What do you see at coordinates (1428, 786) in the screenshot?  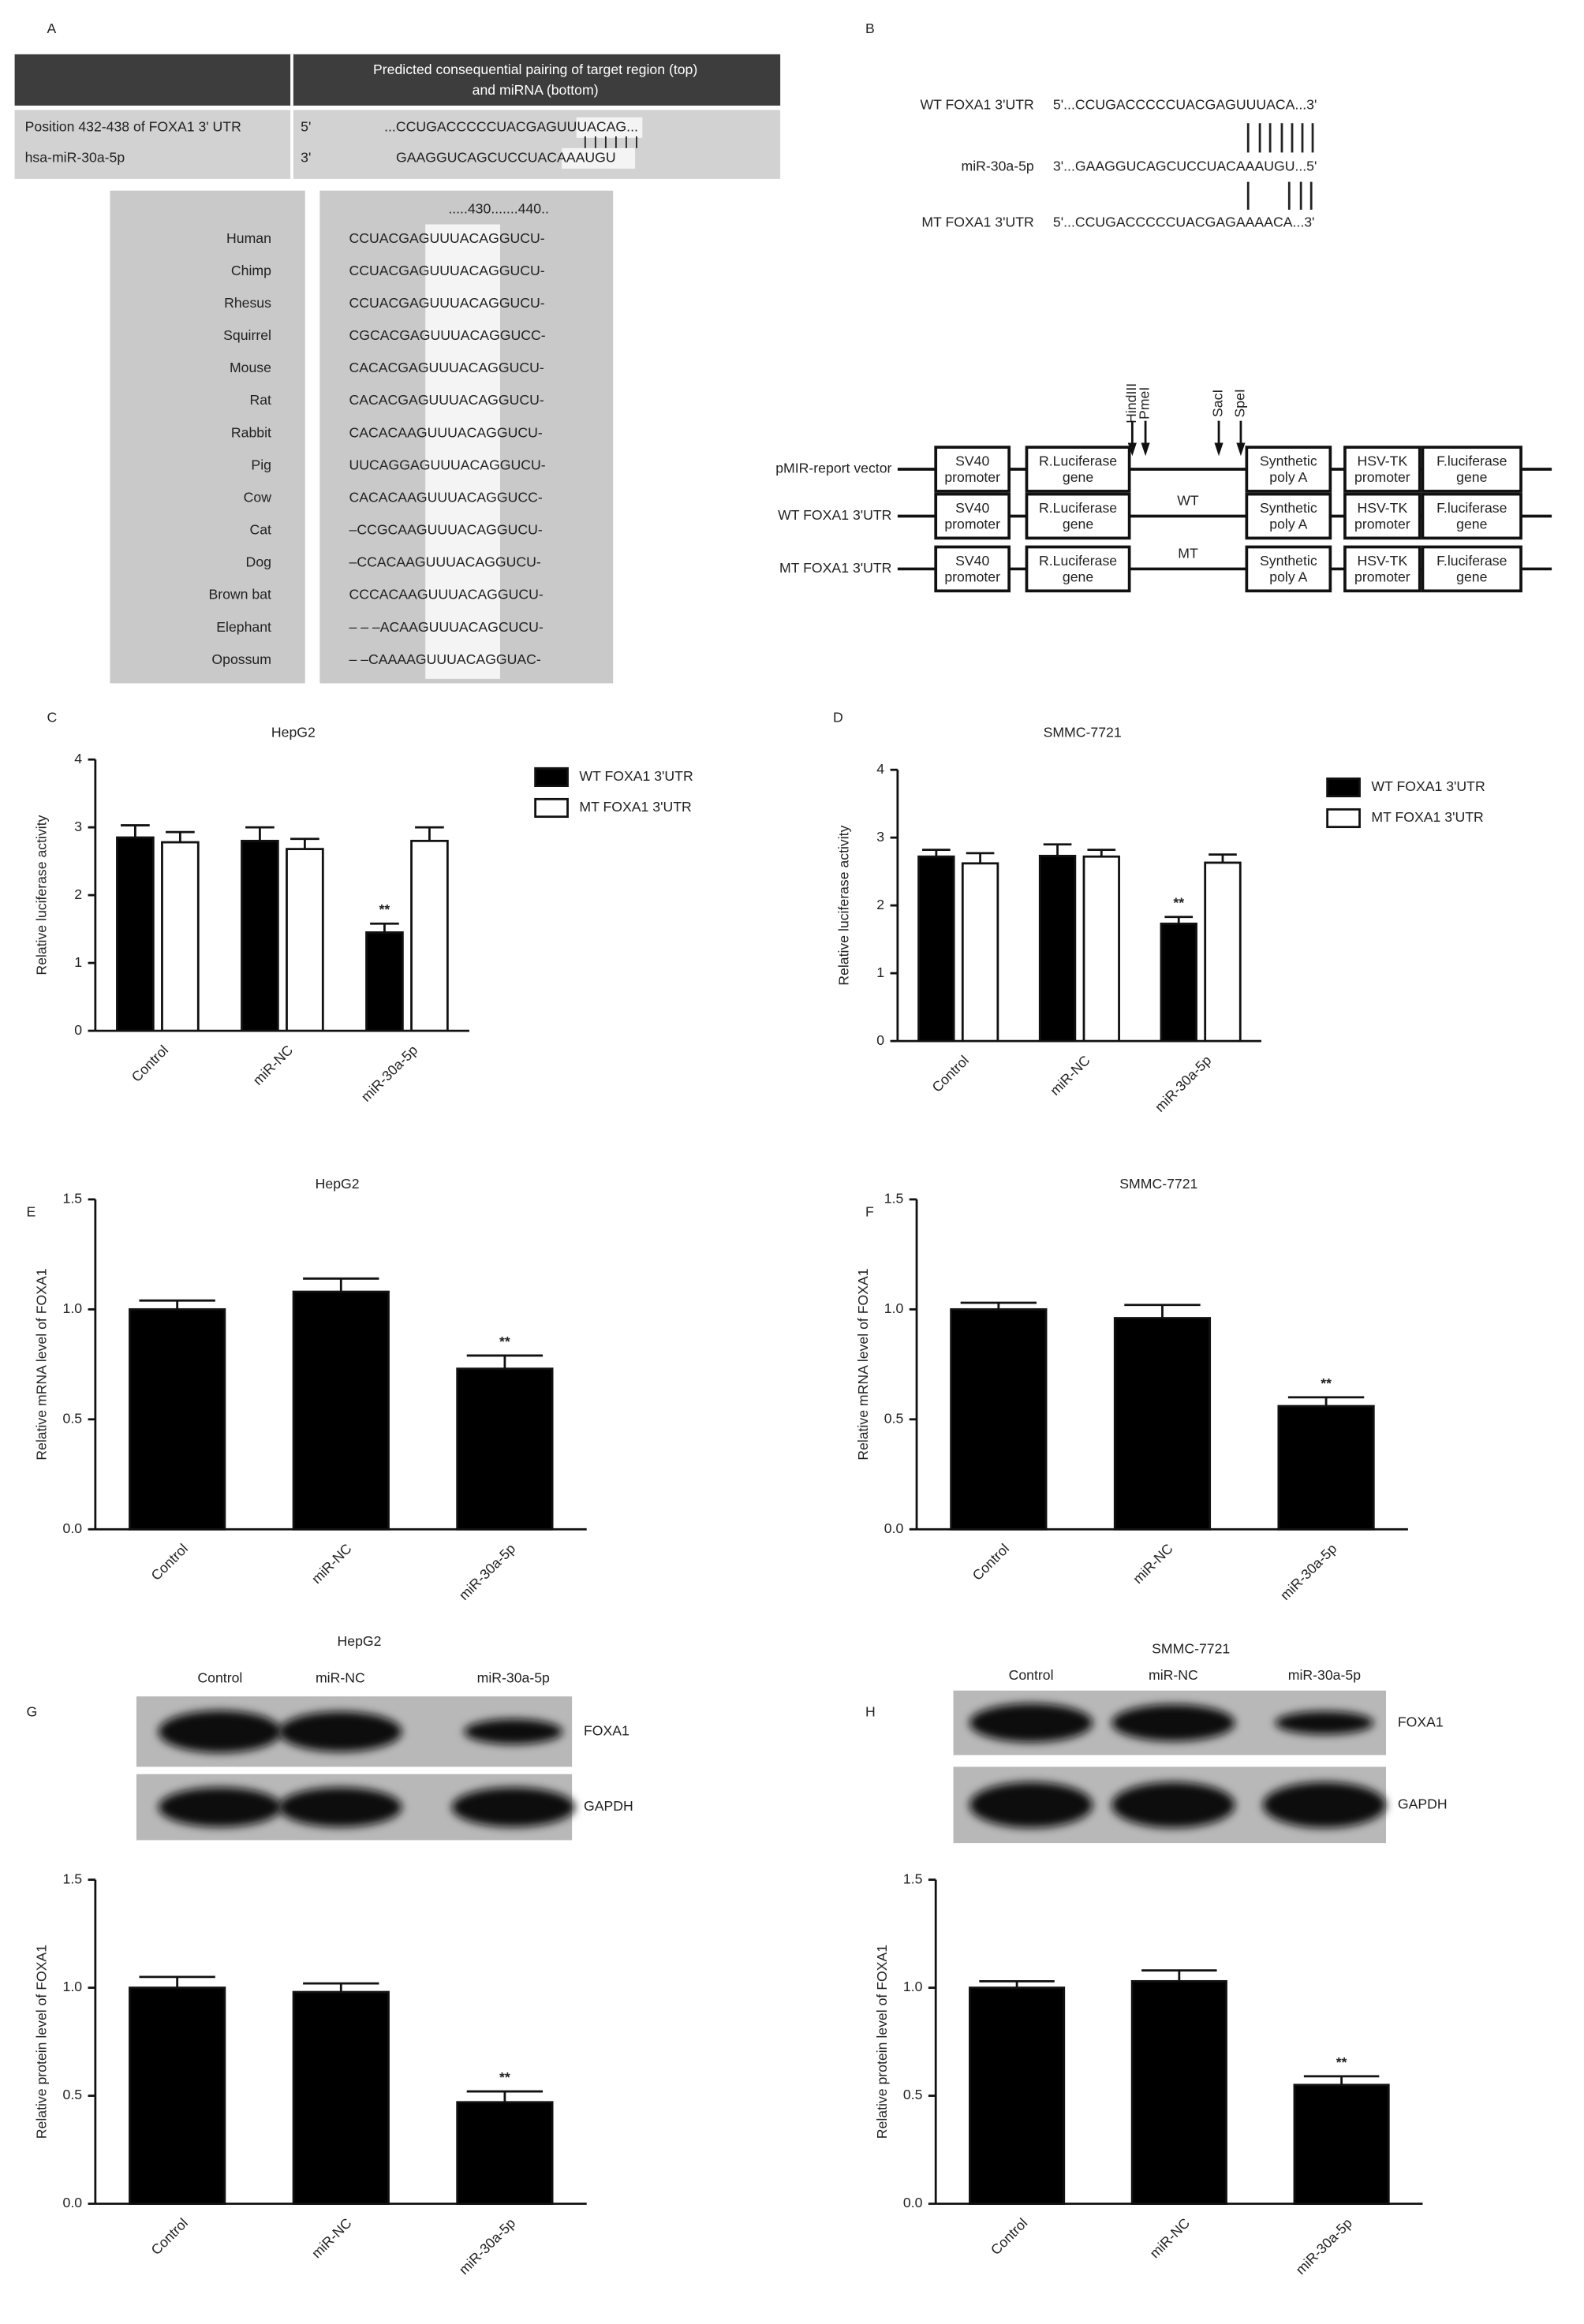 I see `legend-label: WT FOXA1 3'UTR` at bounding box center [1428, 786].